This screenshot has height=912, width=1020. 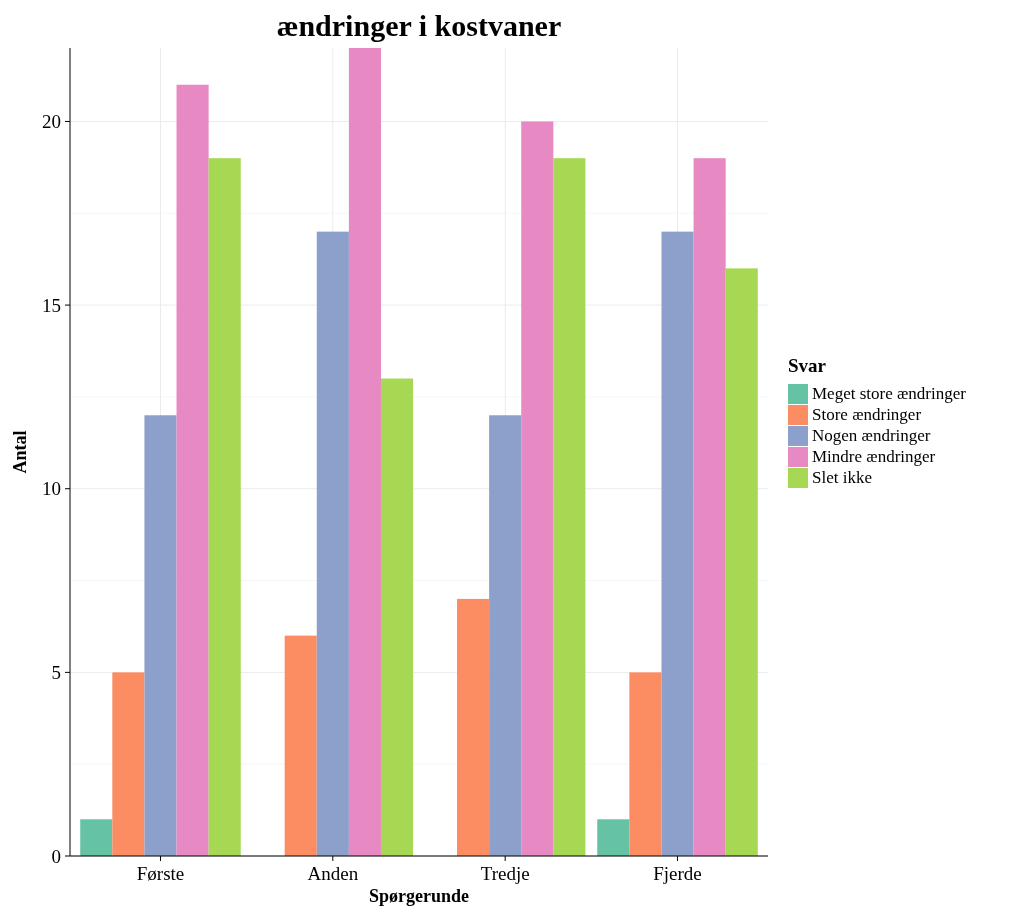 I want to click on x-axis-title: Spørgerunde, so click(x=419, y=896).